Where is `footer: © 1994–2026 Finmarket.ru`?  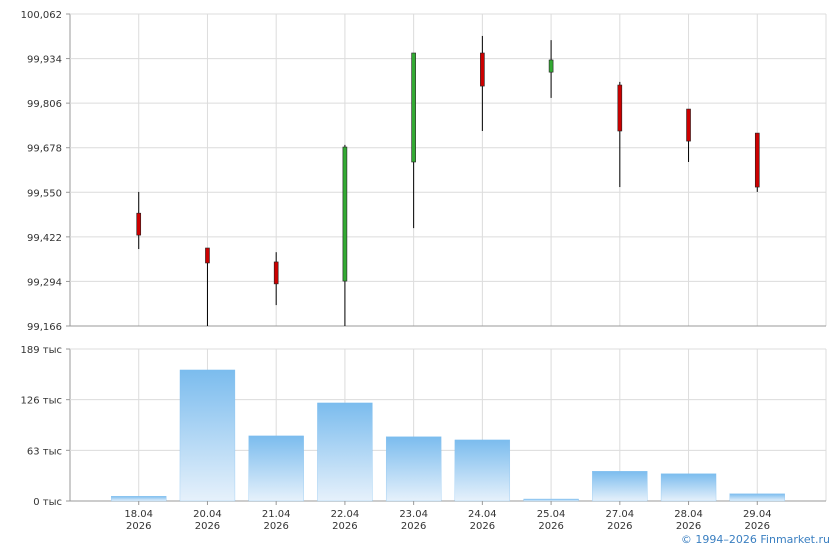
footer: © 1994–2026 Finmarket.ru is located at coordinates (755, 539).